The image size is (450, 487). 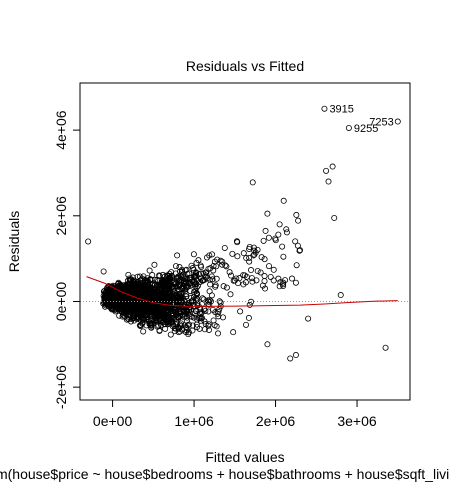 I want to click on x-tick-label: 2e+06, so click(x=276, y=421).